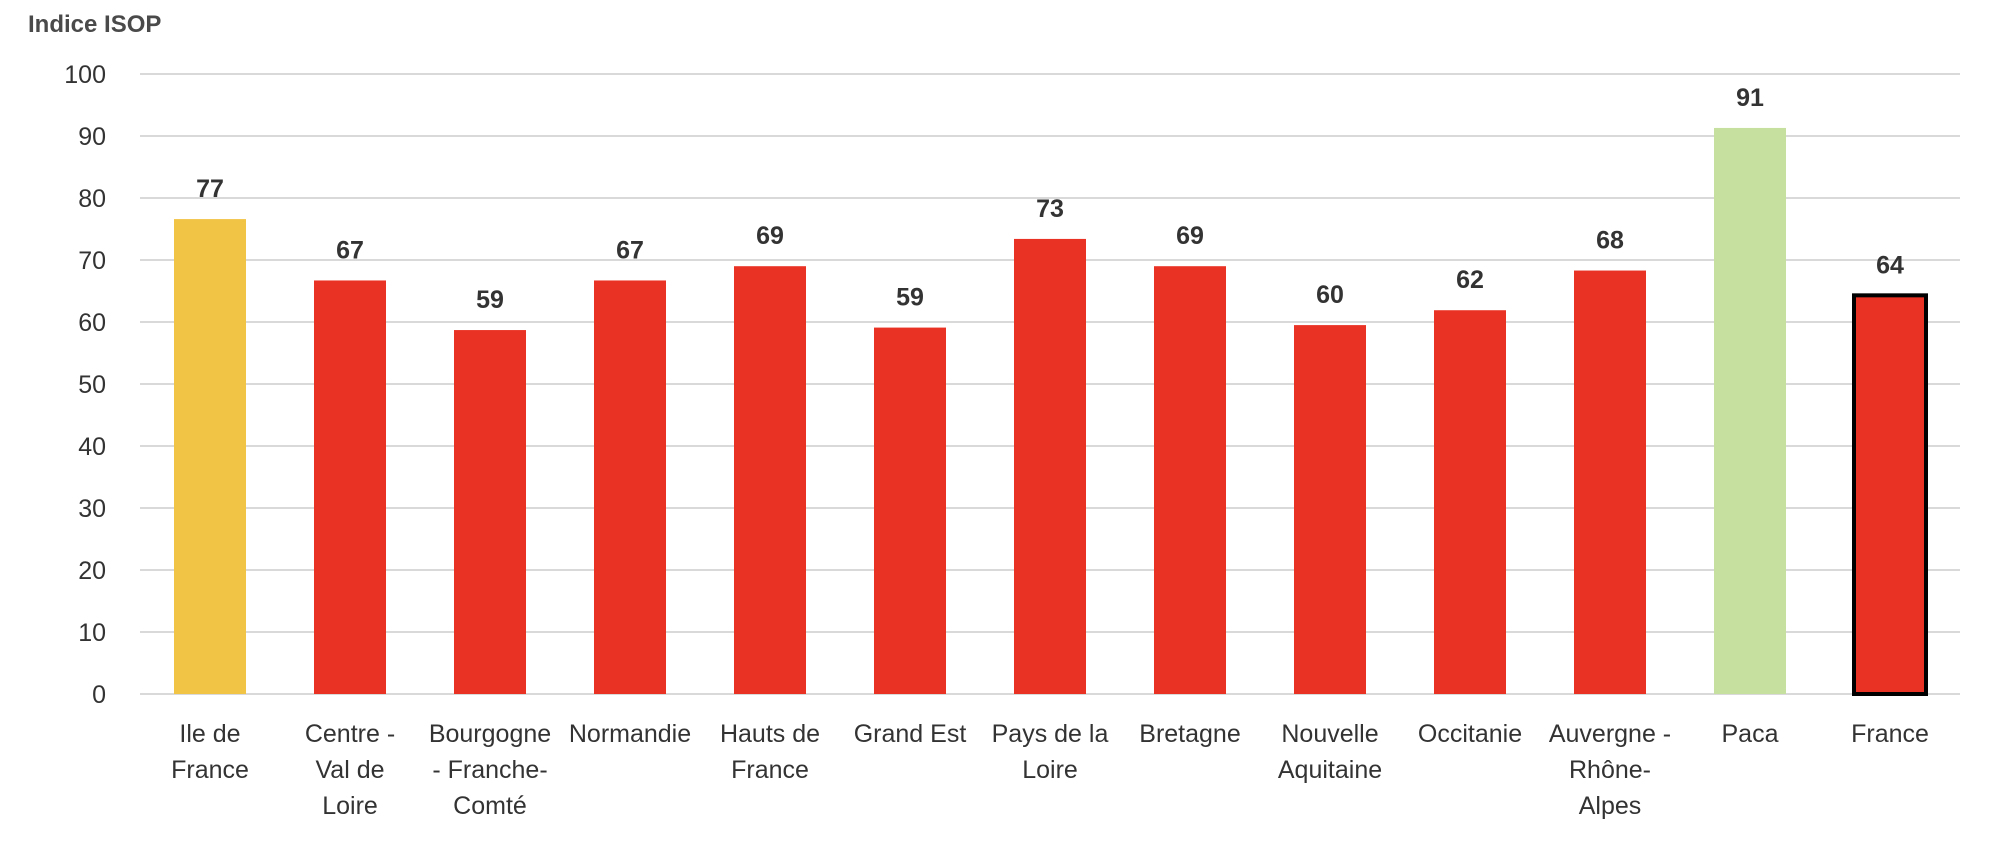 This screenshot has width=2000, height=858. What do you see at coordinates (92, 447) in the screenshot?
I see `y-tick-label: 40` at bounding box center [92, 447].